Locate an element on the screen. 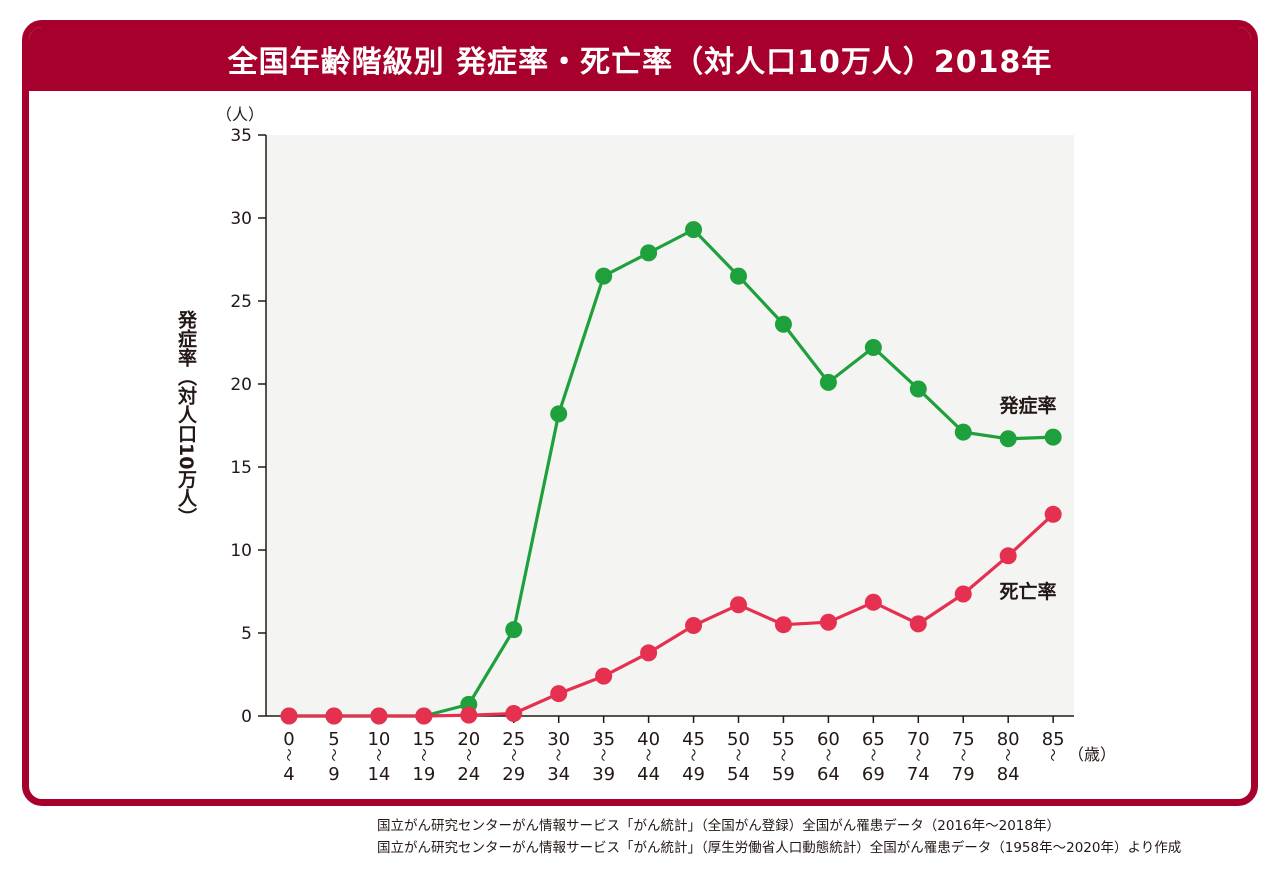  x-tick-label-to: 79 is located at coordinates (963, 774).